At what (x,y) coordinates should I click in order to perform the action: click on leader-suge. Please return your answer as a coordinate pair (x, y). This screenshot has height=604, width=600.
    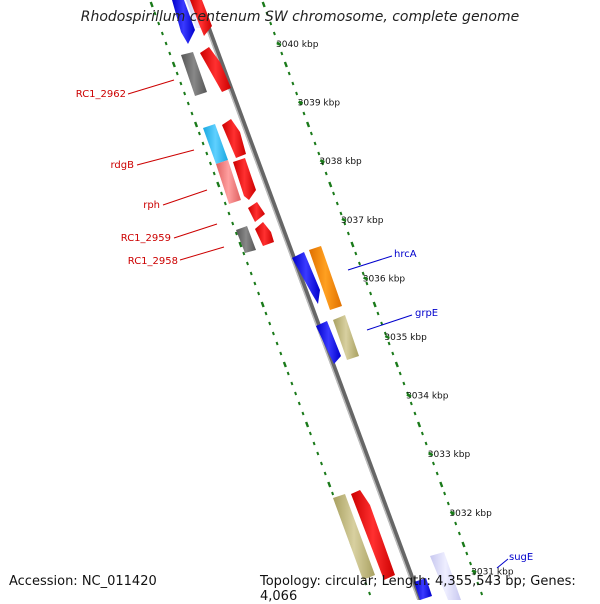
    Looking at the image, I should click on (502, 563).